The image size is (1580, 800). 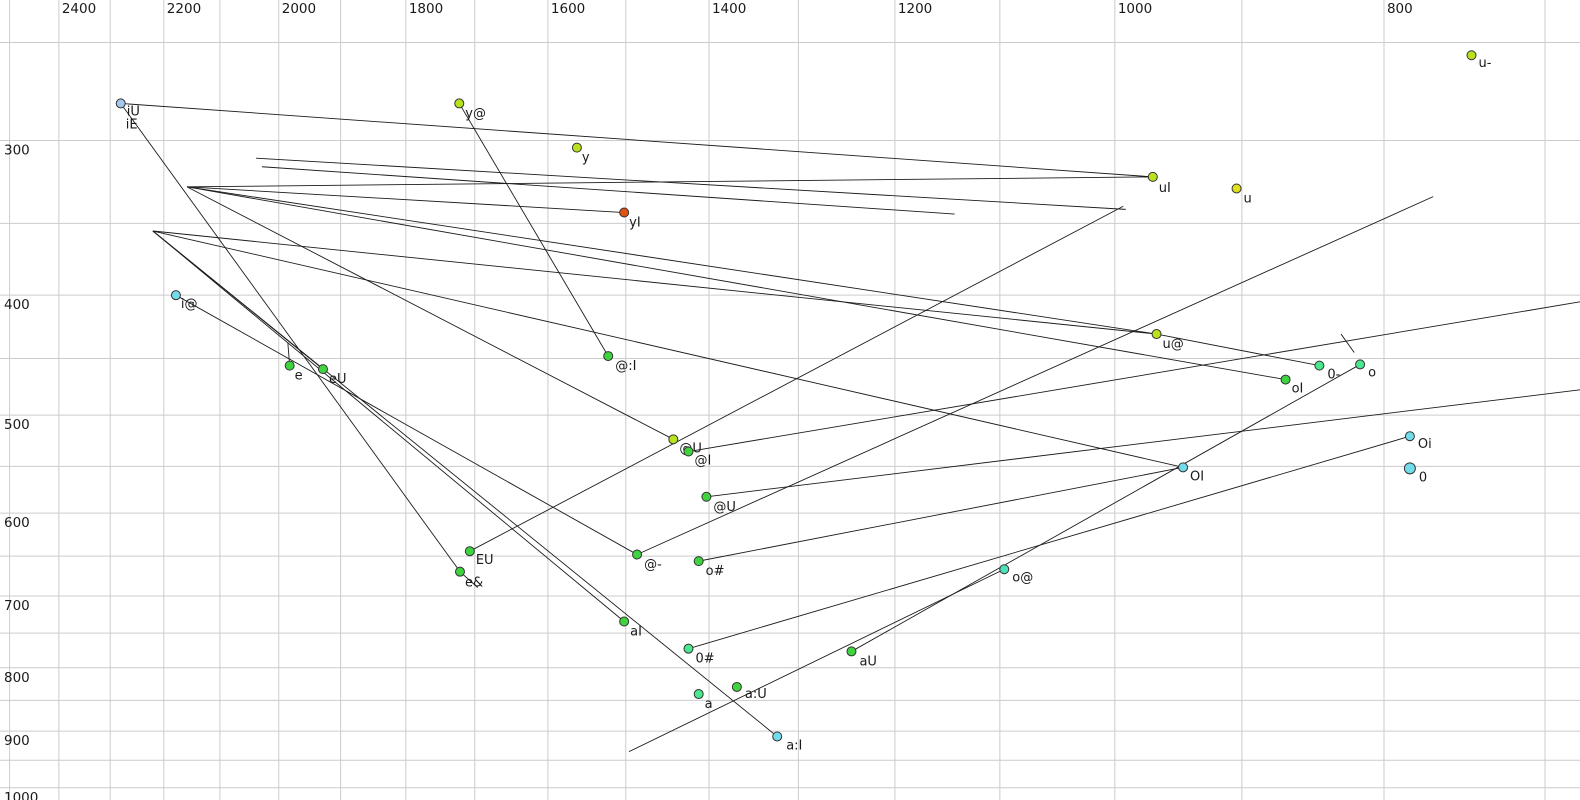 I want to click on vowel-point-group: EU, so click(x=479, y=557).